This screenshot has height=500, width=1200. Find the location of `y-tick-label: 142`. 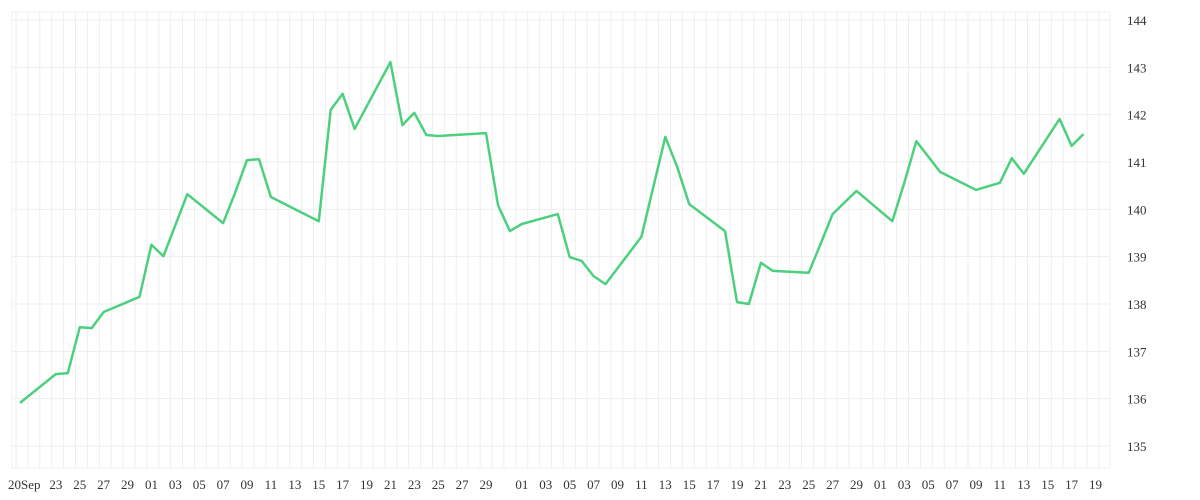

y-tick-label: 142 is located at coordinates (1137, 115).